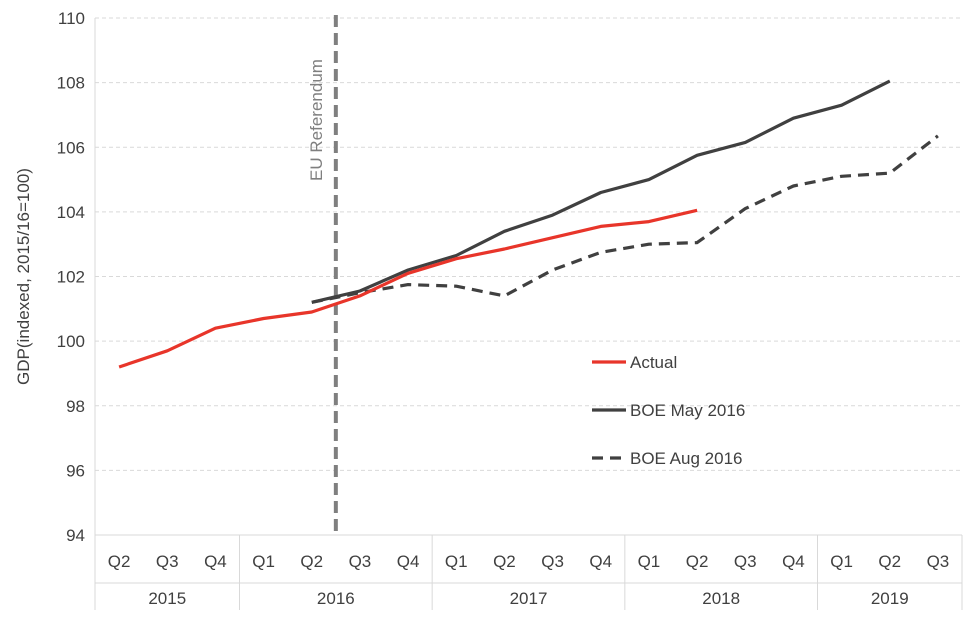 This screenshot has height=635, width=975. What do you see at coordinates (529, 598) in the screenshot?
I see `year-label: 2017` at bounding box center [529, 598].